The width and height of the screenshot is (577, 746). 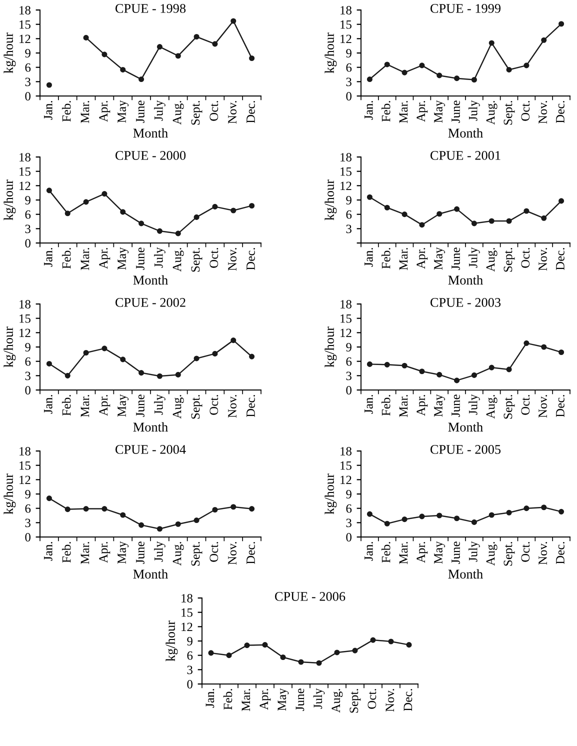 I want to click on x-tick-label: Oct., so click(x=214, y=552).